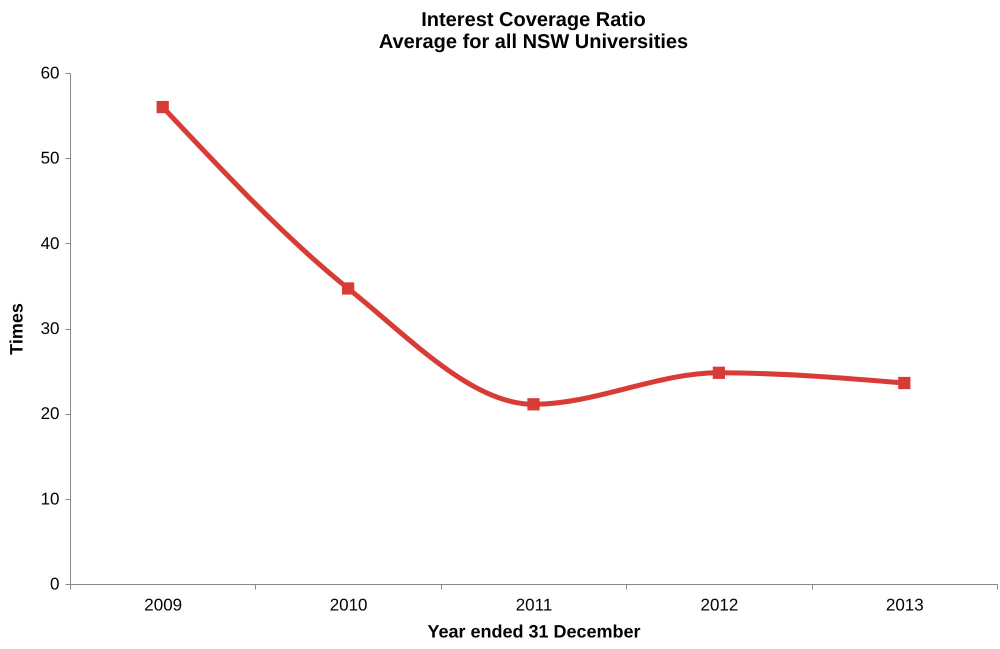 This screenshot has width=1000, height=649. Describe the element at coordinates (50, 328) in the screenshot. I see `y-tick-label: 30` at that location.